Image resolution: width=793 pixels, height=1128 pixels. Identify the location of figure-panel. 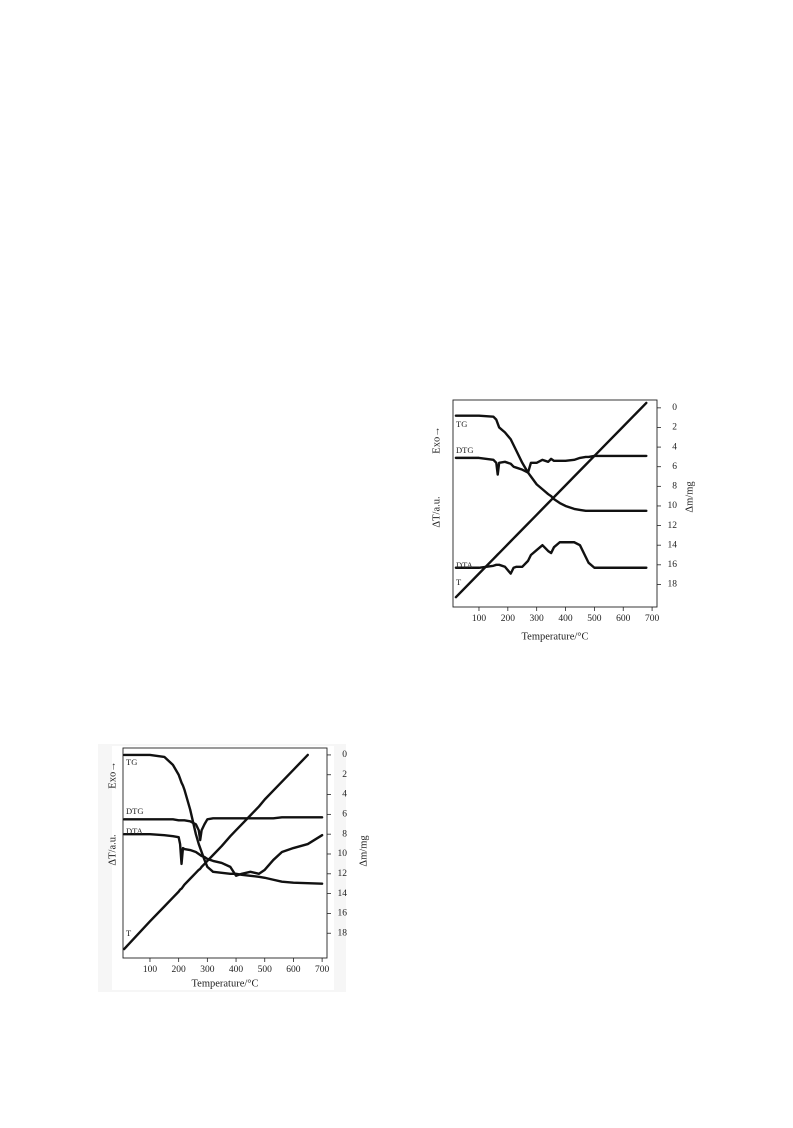
(223, 868).